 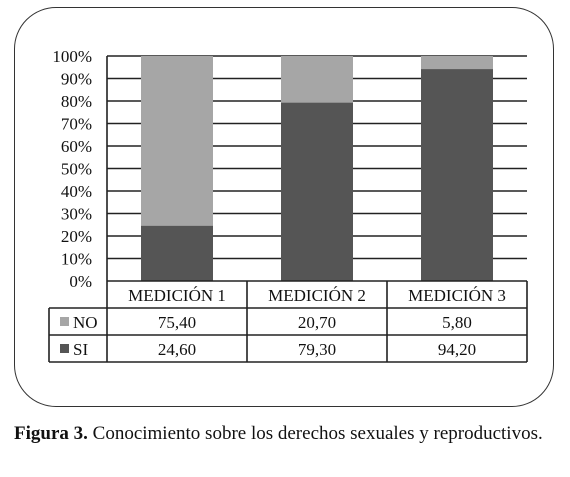 I want to click on category-label: MEDICIÓN 1, so click(x=177, y=295).